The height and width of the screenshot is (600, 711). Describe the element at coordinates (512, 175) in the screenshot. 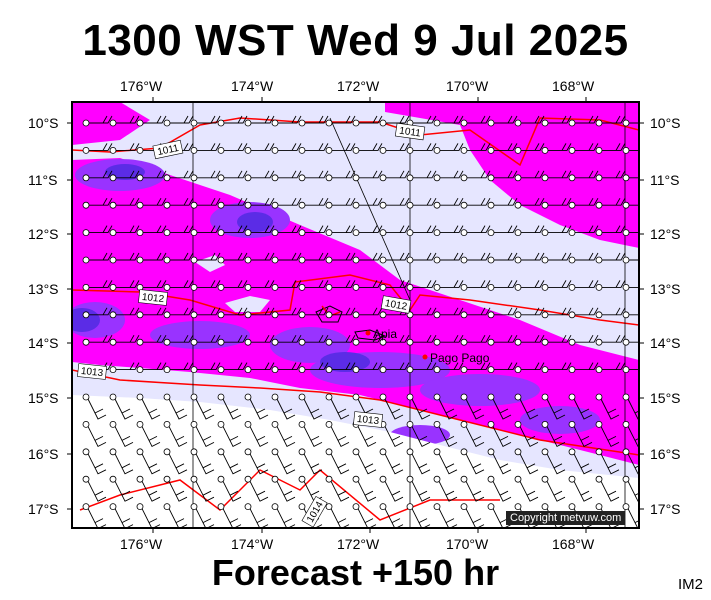

I see `rain-band-magenta-ne` at that location.